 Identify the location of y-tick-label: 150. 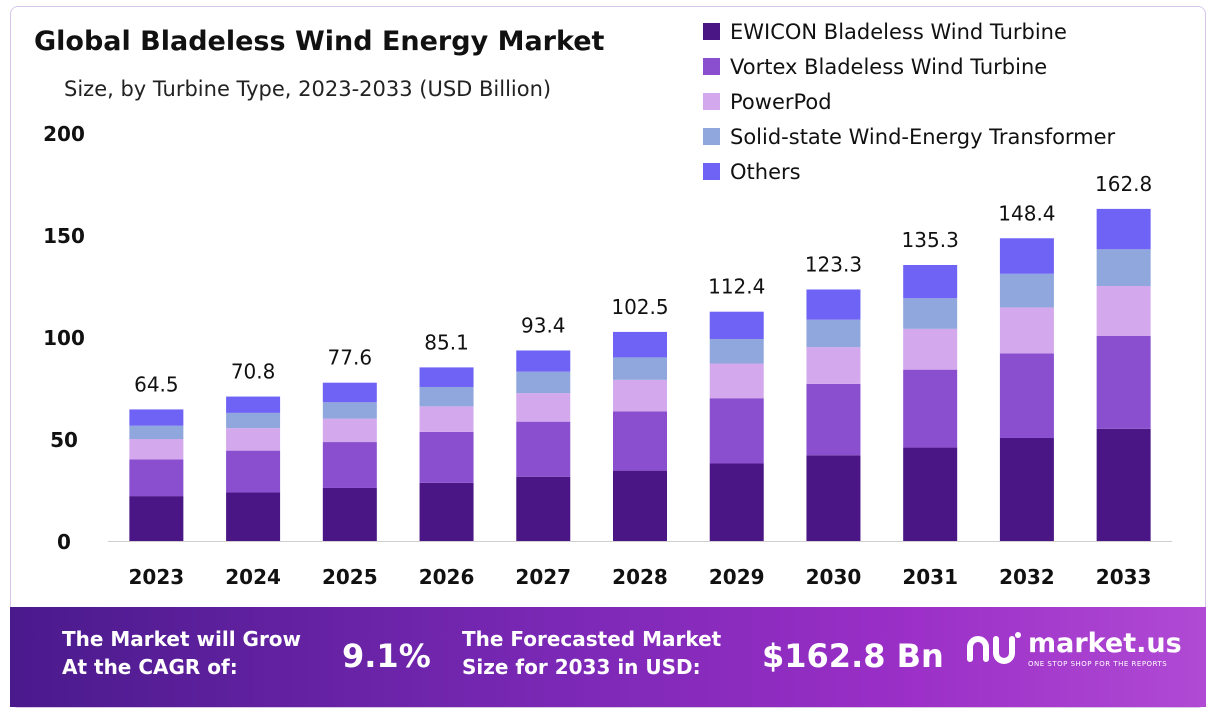
(64, 236).